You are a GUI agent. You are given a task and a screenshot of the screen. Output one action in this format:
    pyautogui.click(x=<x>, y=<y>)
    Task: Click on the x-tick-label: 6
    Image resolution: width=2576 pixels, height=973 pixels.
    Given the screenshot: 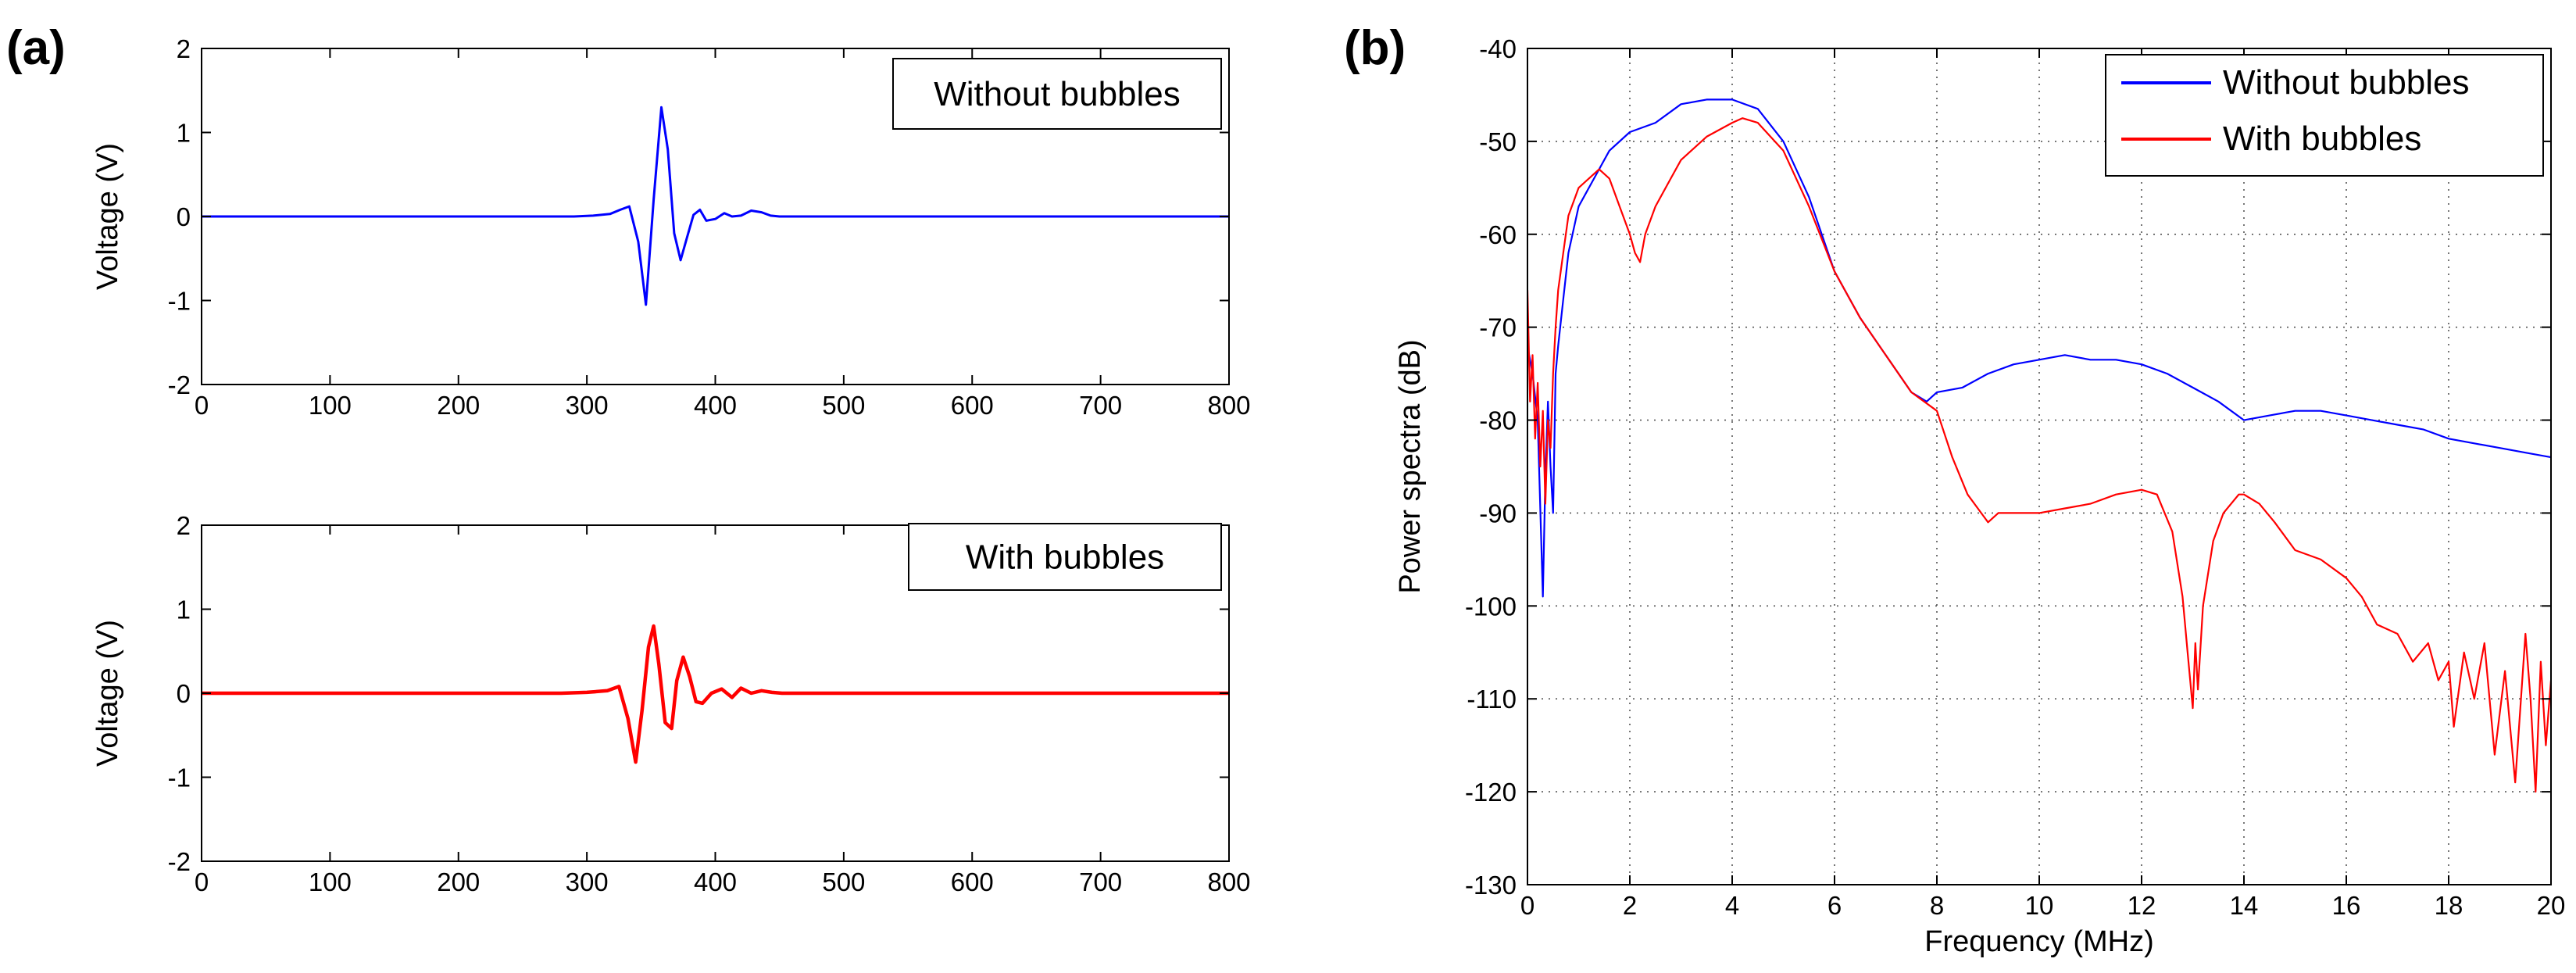 What is the action you would take?
    pyautogui.click(x=1835, y=905)
    